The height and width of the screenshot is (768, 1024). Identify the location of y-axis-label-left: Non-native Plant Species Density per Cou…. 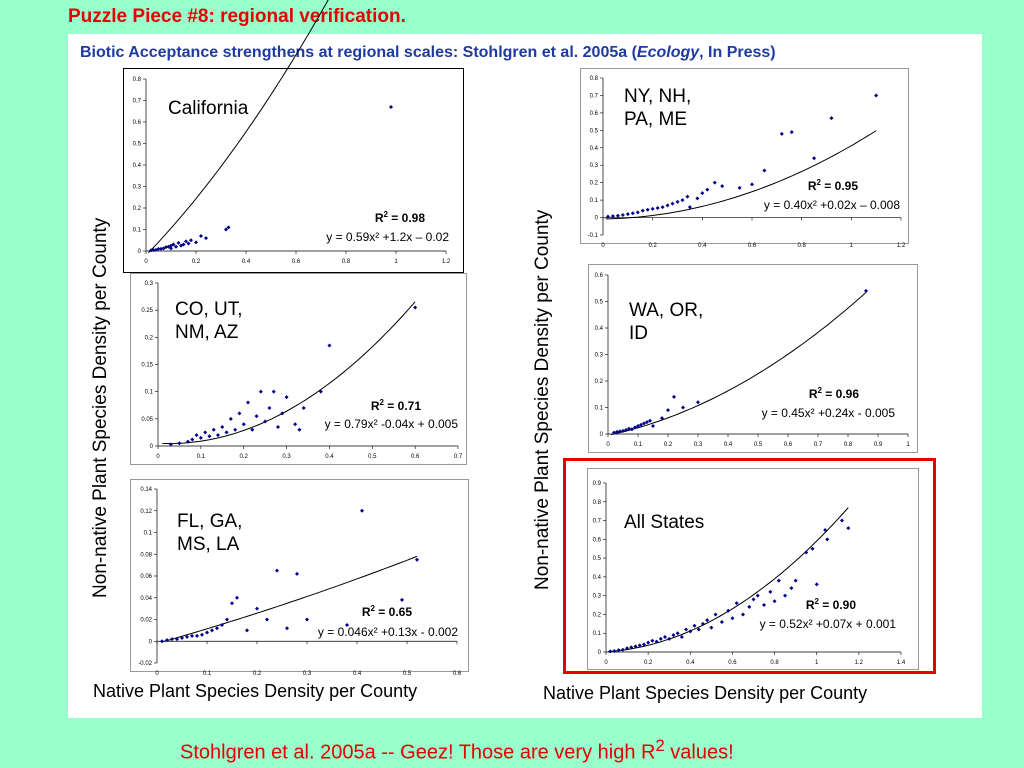
(100, 407).